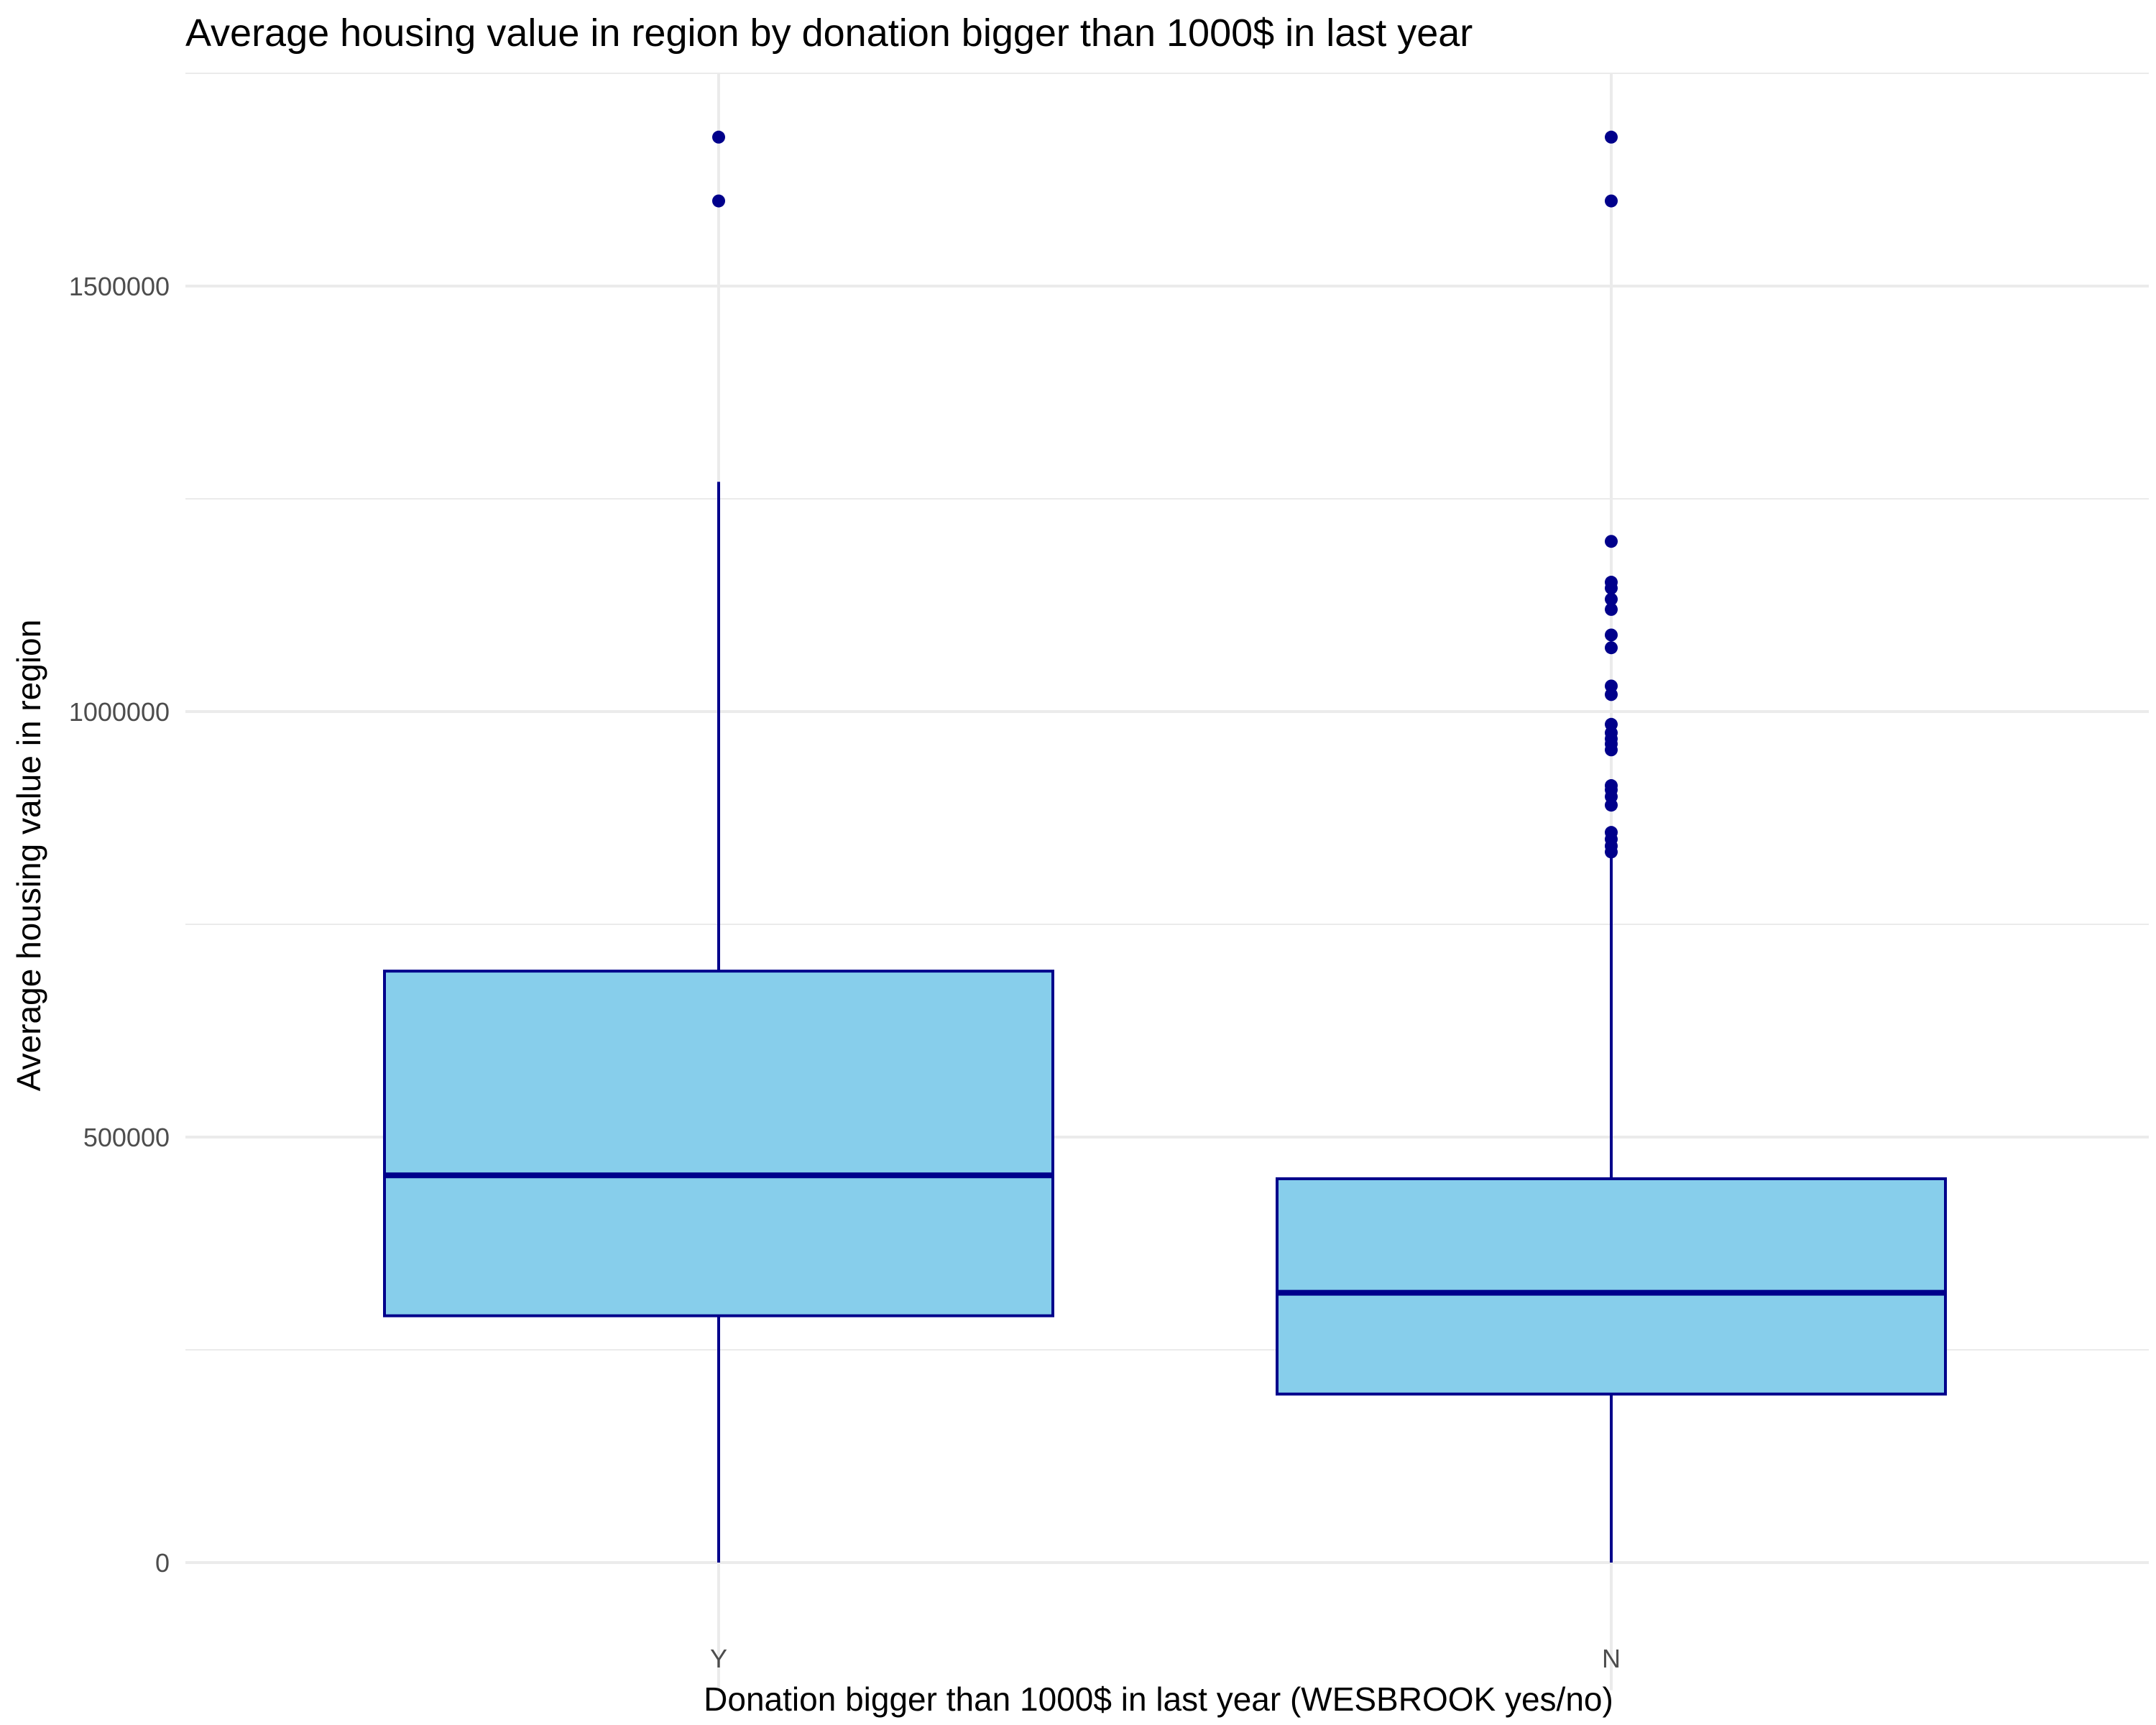 The width and height of the screenshot is (2156, 1725). What do you see at coordinates (120, 925) in the screenshot?
I see `y-axis-ticks: 0 500000 1000000 1500000` at bounding box center [120, 925].